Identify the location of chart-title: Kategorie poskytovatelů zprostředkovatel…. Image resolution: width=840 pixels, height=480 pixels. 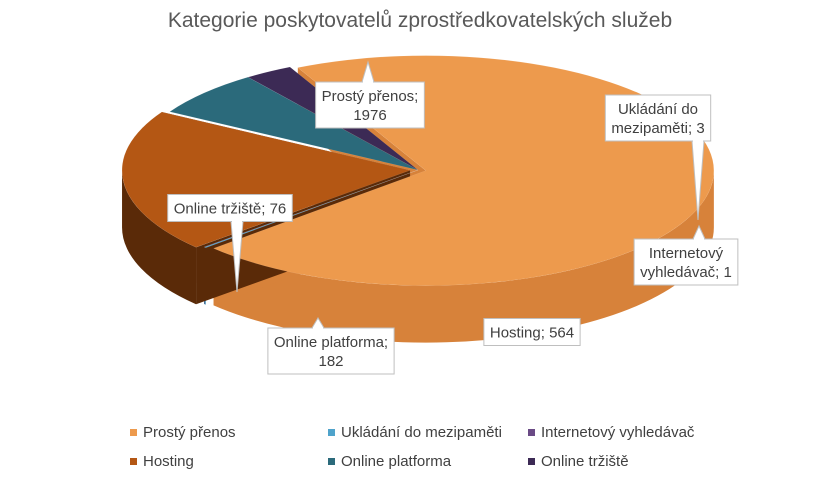
(420, 20).